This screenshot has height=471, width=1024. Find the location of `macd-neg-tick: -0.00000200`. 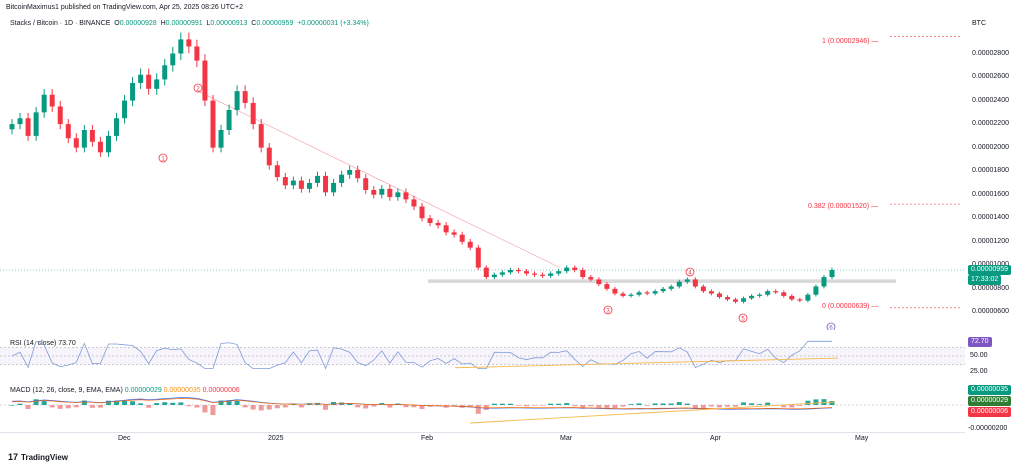

macd-neg-tick: -0.00000200 is located at coordinates (988, 428).